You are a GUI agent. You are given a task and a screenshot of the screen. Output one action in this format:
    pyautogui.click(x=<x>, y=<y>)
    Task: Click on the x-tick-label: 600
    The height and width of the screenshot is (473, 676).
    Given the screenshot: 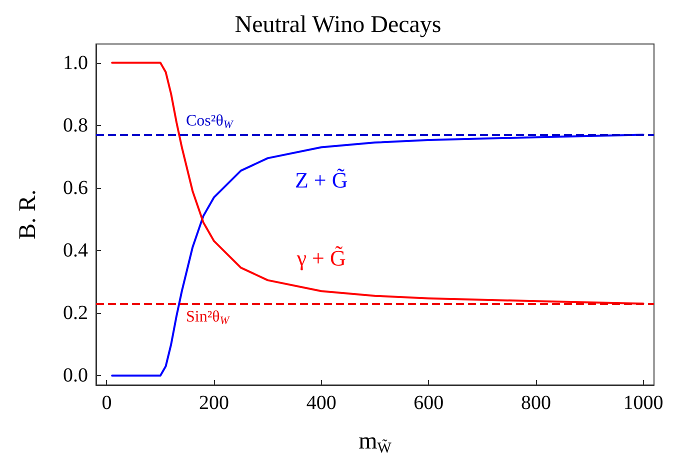 What is the action you would take?
    pyautogui.click(x=429, y=403)
    